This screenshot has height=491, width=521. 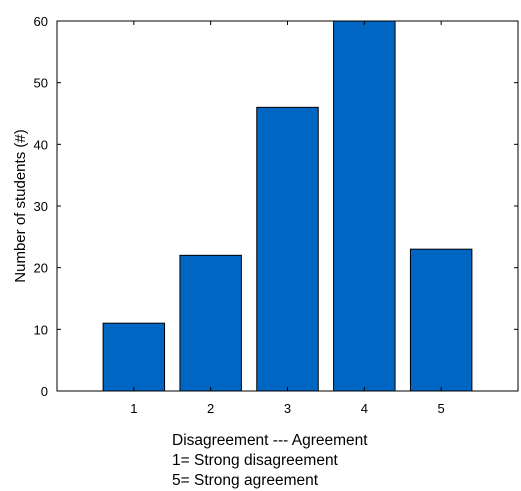 What do you see at coordinates (41, 206) in the screenshot?
I see `y-tick-label-30: 30` at bounding box center [41, 206].